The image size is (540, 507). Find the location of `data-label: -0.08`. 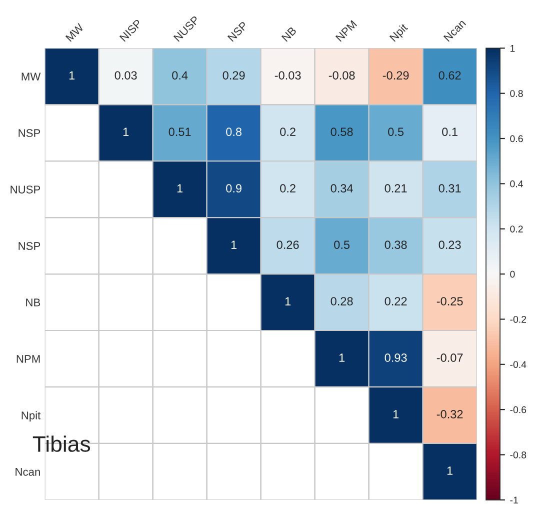

data-label: -0.08 is located at coordinates (341, 75).